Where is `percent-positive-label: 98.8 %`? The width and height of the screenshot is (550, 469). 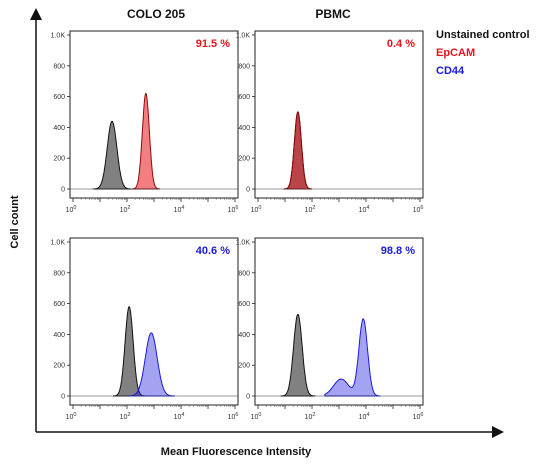
percent-positive-label: 98.8 % is located at coordinates (398, 251).